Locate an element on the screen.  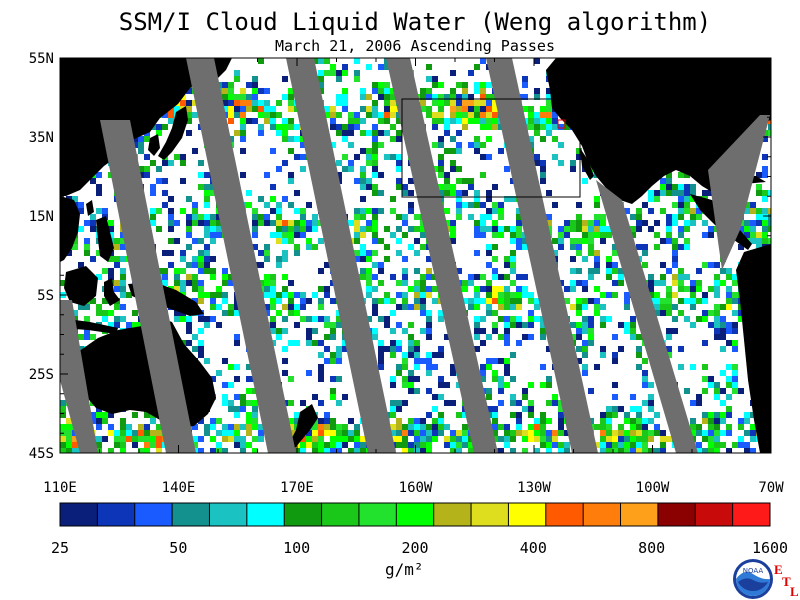
etl-letter-l: L is located at coordinates (794, 591).